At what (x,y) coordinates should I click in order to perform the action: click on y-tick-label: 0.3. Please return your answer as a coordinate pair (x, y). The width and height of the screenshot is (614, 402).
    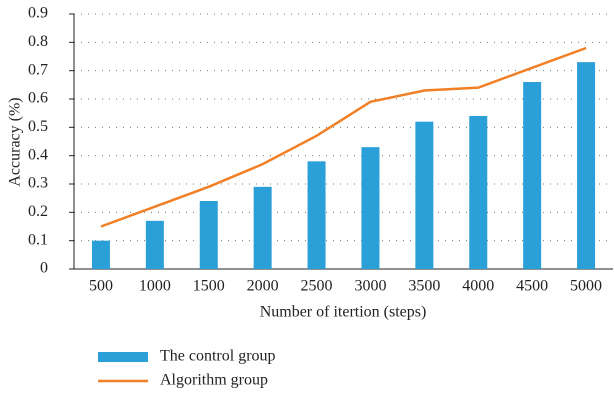
    Looking at the image, I should click on (38, 183).